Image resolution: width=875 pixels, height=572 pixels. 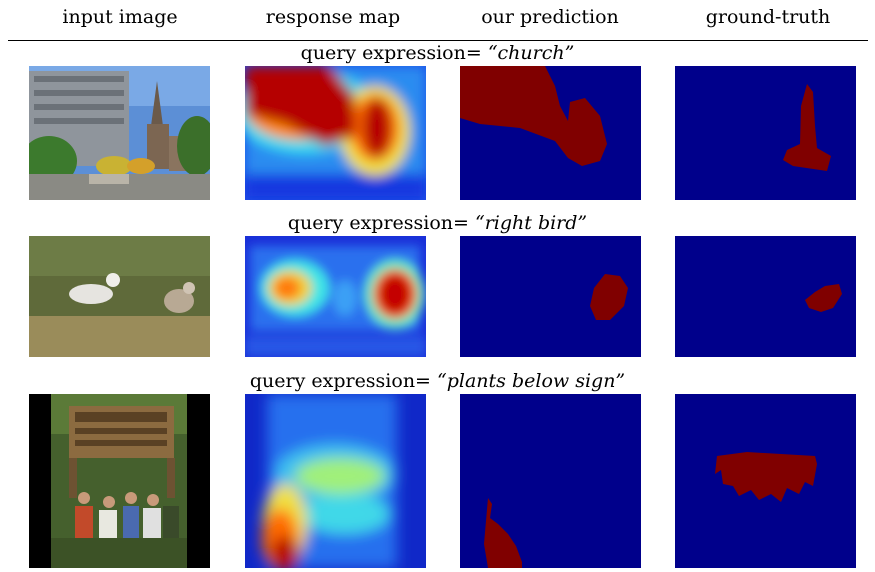 I want to click on input-image-birds, so click(x=119, y=296).